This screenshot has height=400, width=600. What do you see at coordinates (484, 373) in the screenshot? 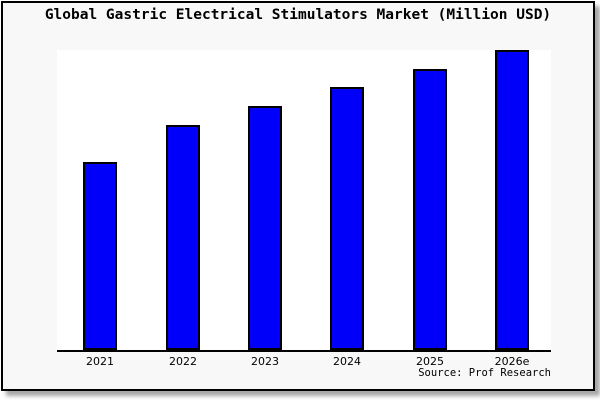
I see `source-label: Source: Prof Research` at bounding box center [484, 373].